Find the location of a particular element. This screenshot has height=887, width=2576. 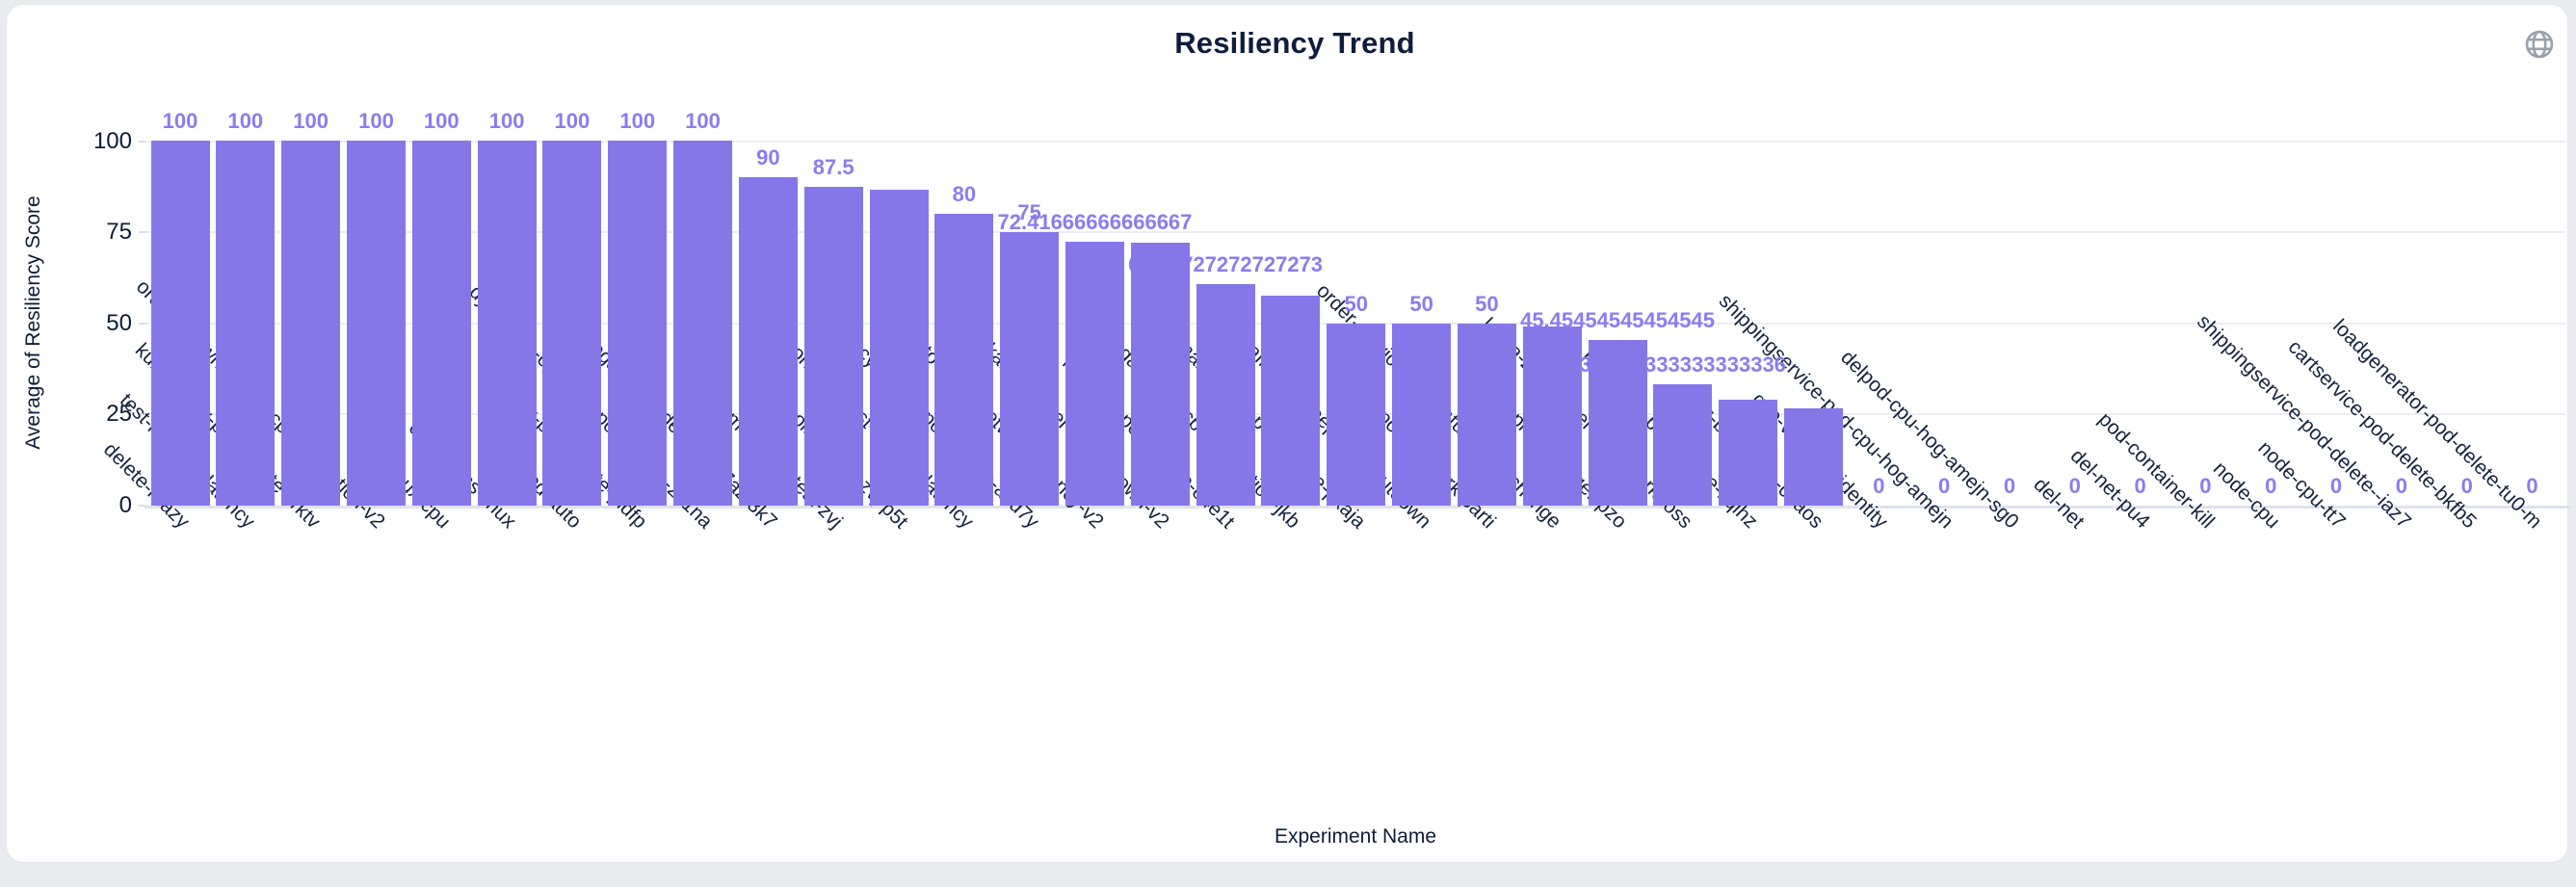

bar-value-label: 80 is located at coordinates (965, 194).